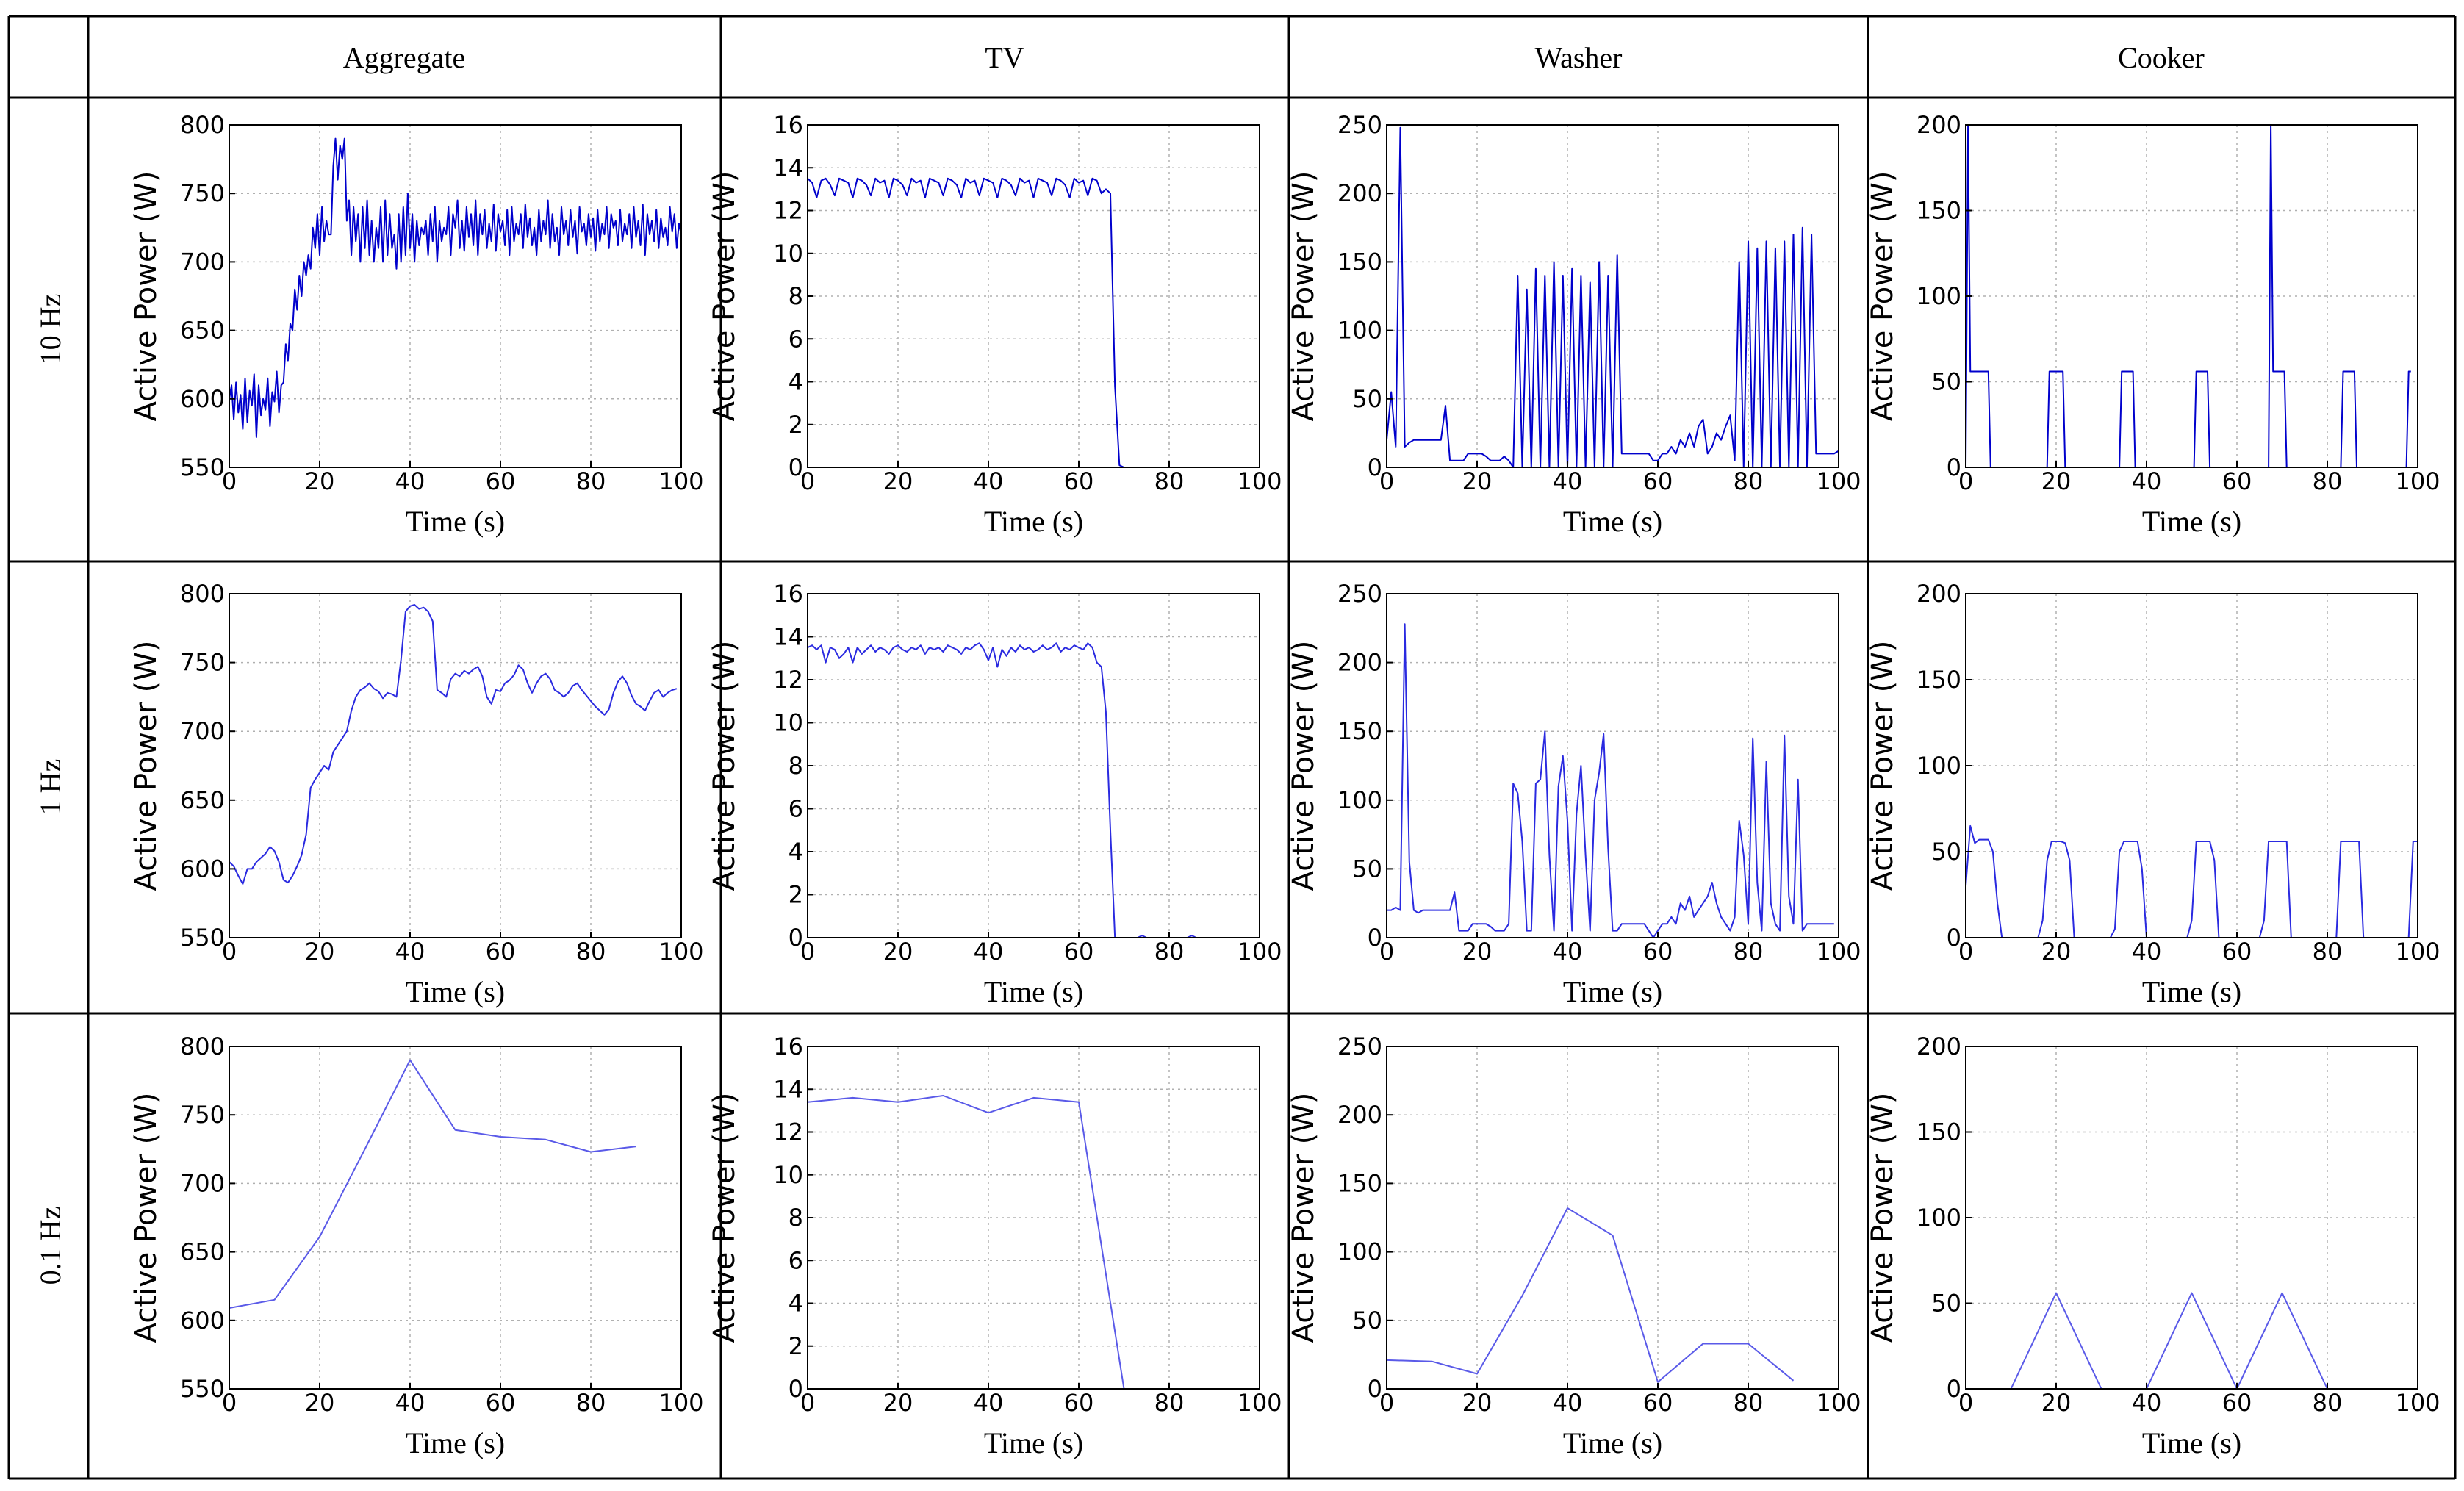 This screenshot has height=1491, width=2464. I want to click on y-tick-label: 650, so click(202, 1252).